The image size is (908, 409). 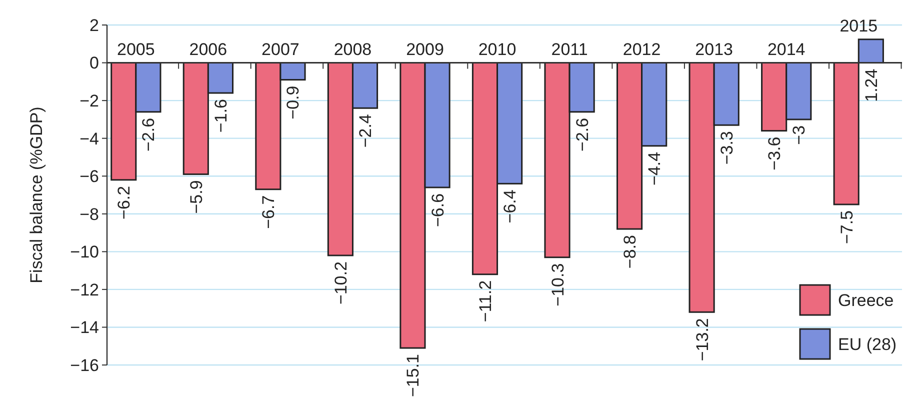 I want to click on data-label: −3.6, so click(x=774, y=153).